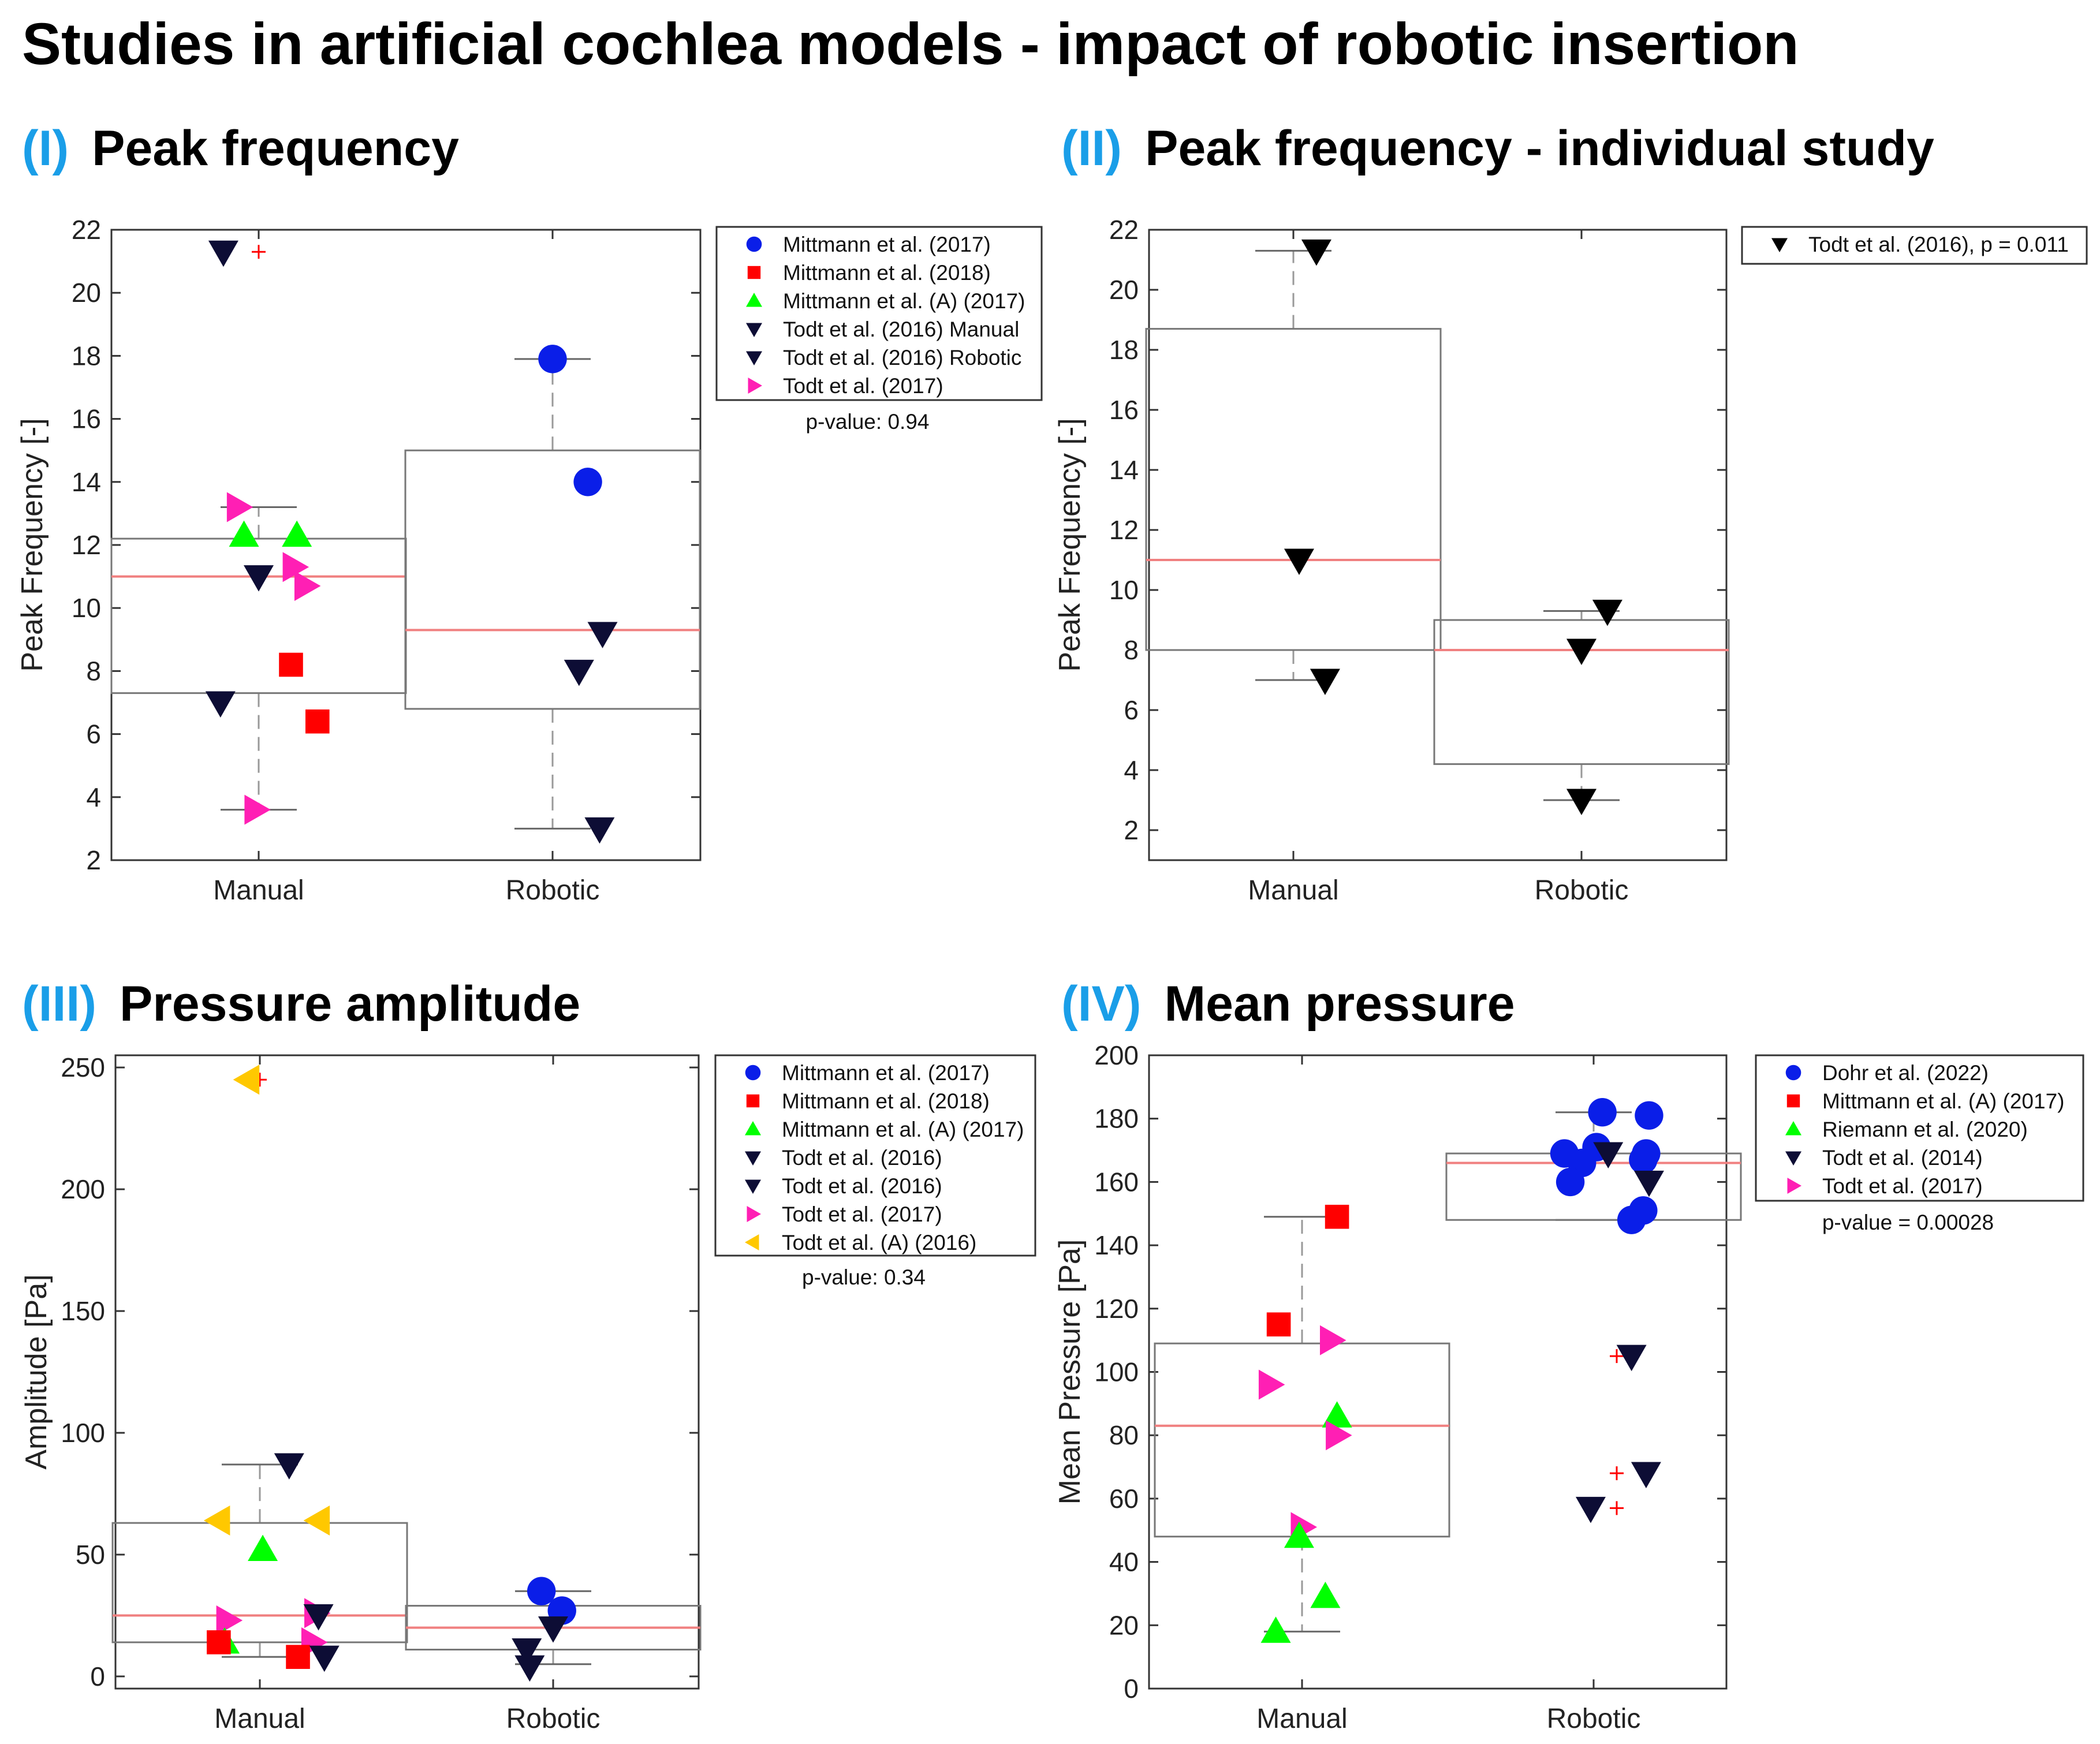  What do you see at coordinates (1124, 1562) in the screenshot?
I see `y-tick-label: 40` at bounding box center [1124, 1562].